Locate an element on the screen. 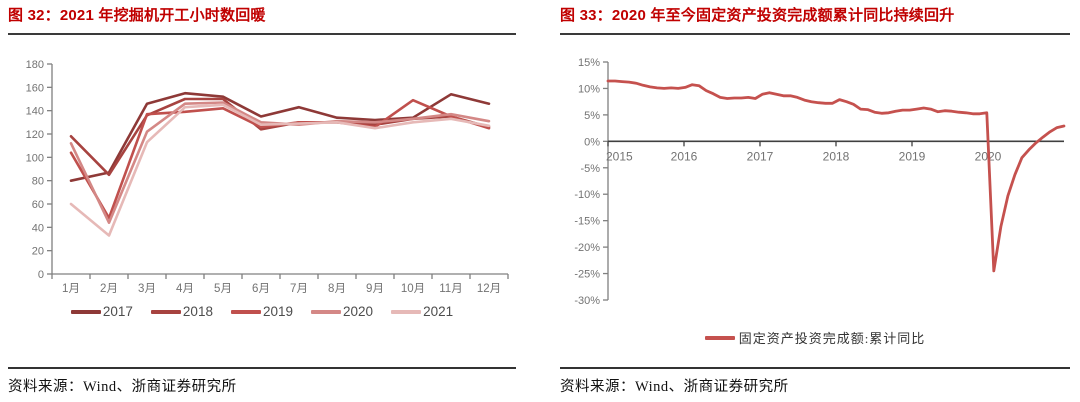 This screenshot has width=1080, height=402. legend-label: 2018 is located at coordinates (197, 311).